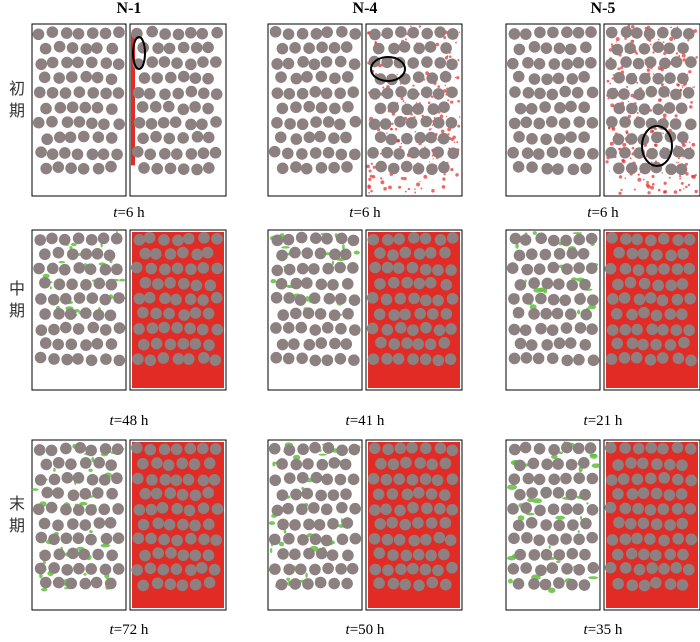 The width and height of the screenshot is (700, 642). What do you see at coordinates (585, 630) in the screenshot?
I see `time-symbol: t` at bounding box center [585, 630].